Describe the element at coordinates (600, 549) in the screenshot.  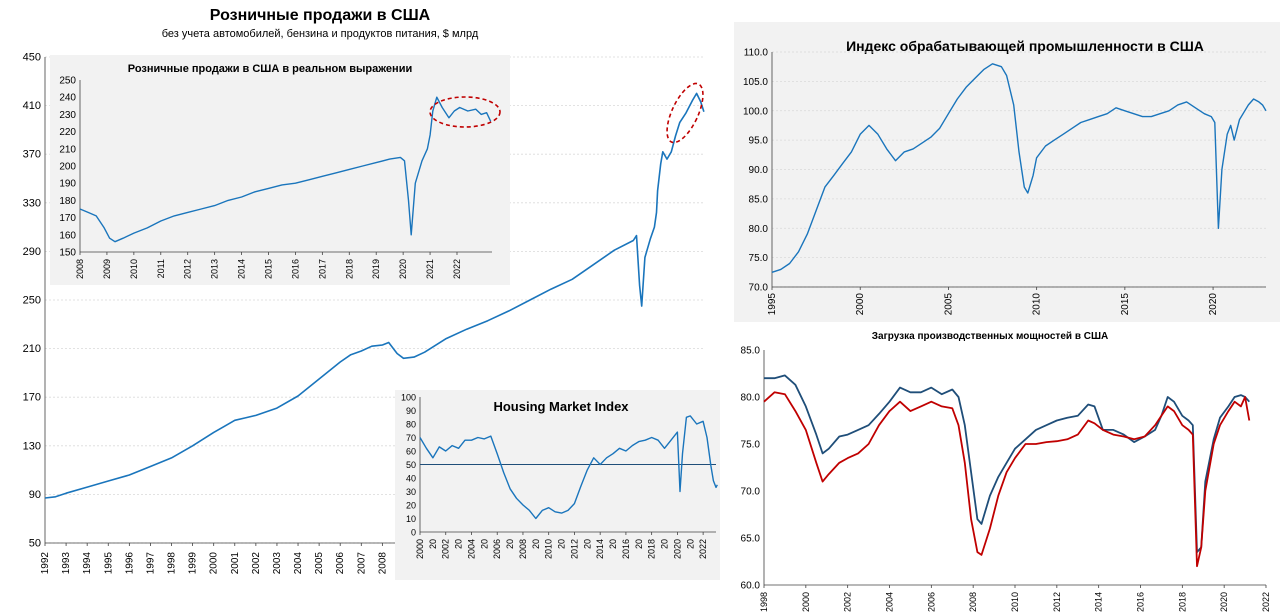
I see `x-tick-label: 2014` at that location.